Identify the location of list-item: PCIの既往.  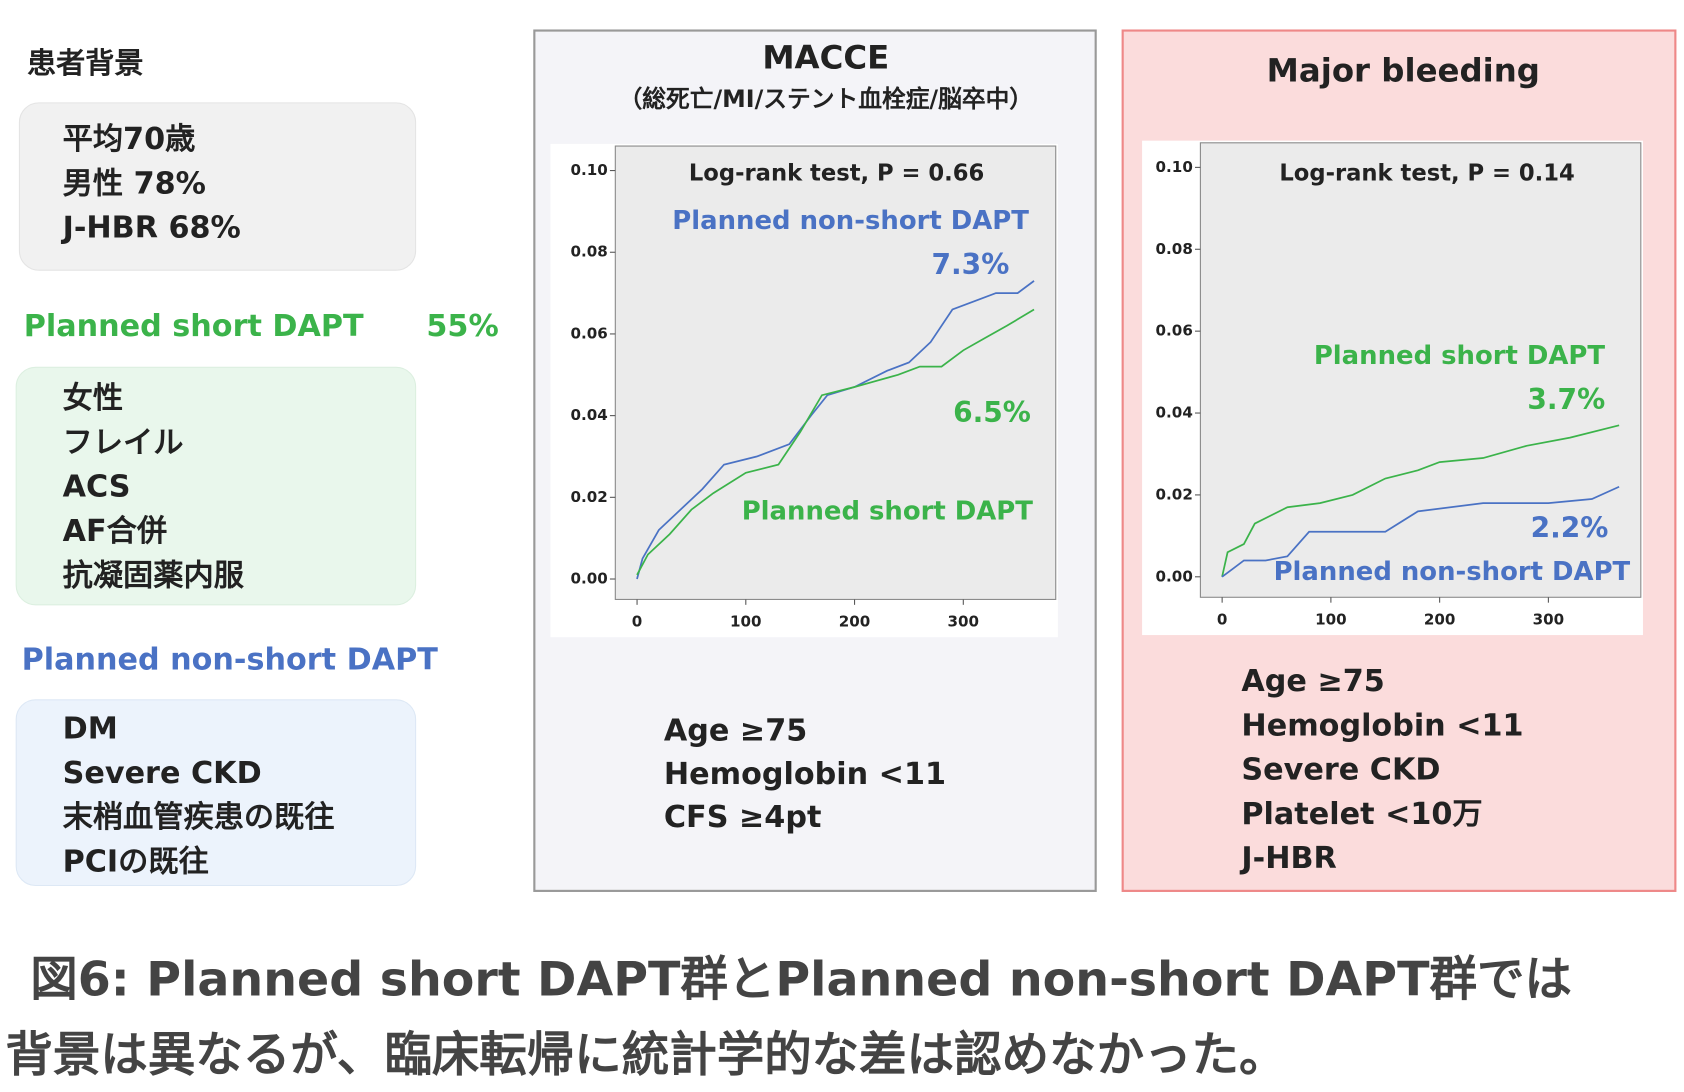
(136, 861).